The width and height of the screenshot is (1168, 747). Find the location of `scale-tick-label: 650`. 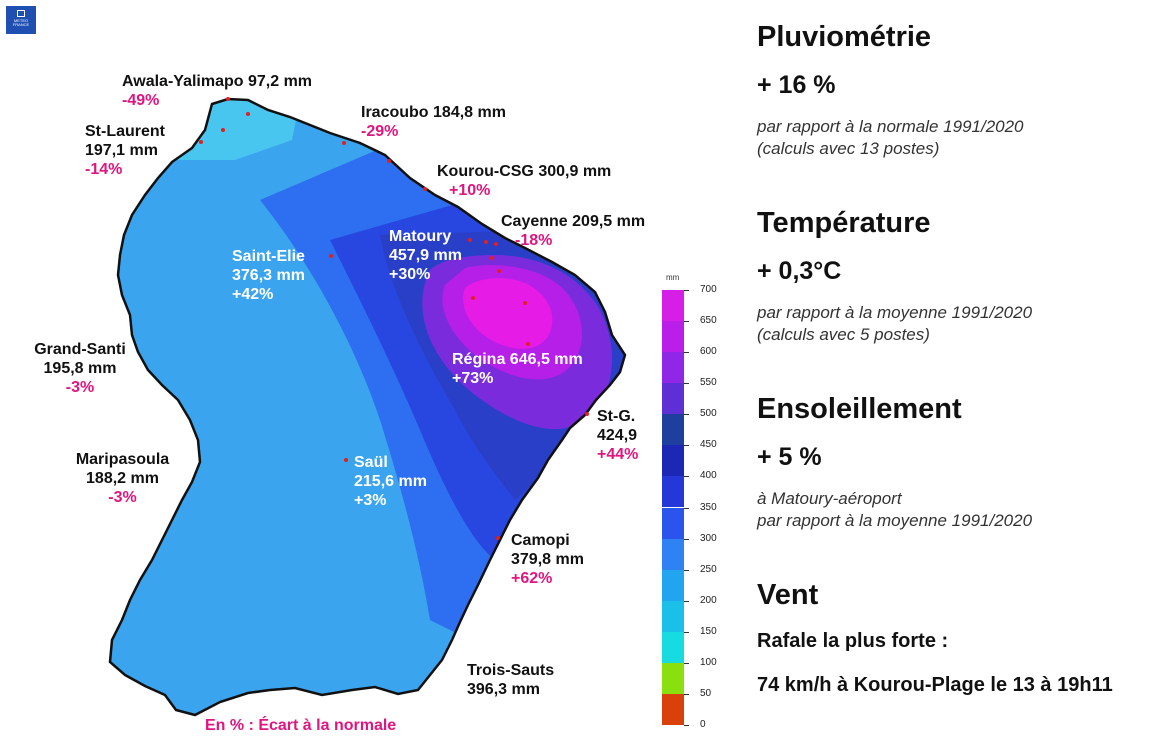

scale-tick-label: 650 is located at coordinates (708, 321).